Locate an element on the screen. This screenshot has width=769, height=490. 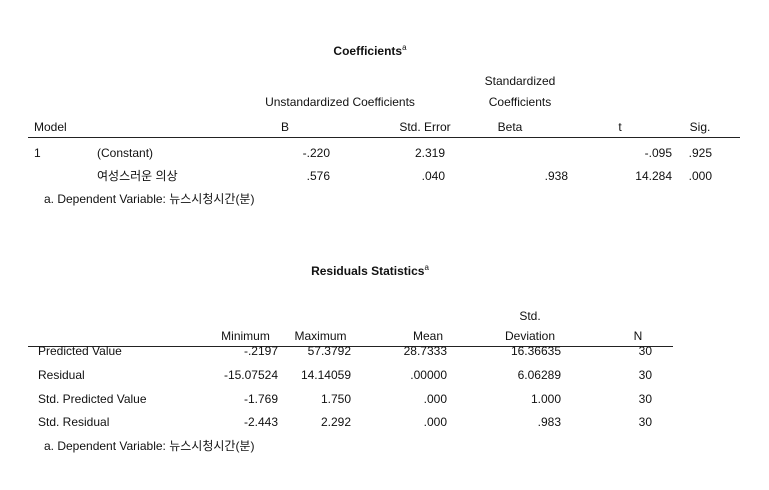
cell-mean: .00000 is located at coordinates (428, 375).